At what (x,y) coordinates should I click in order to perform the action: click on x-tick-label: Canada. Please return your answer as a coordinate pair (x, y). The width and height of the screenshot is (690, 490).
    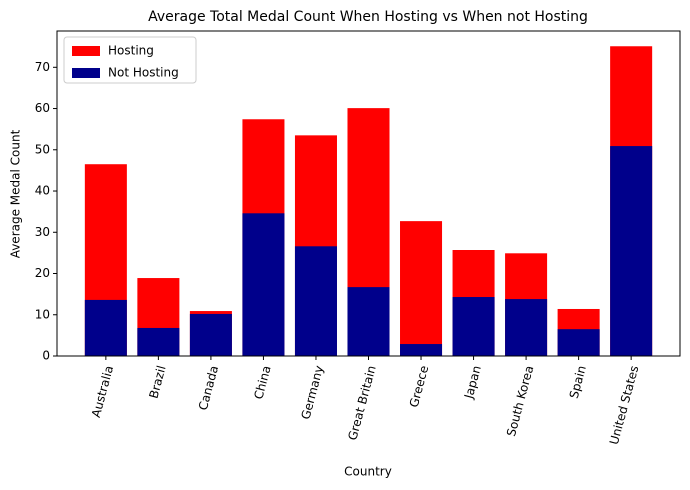
    Looking at the image, I should click on (208, 388).